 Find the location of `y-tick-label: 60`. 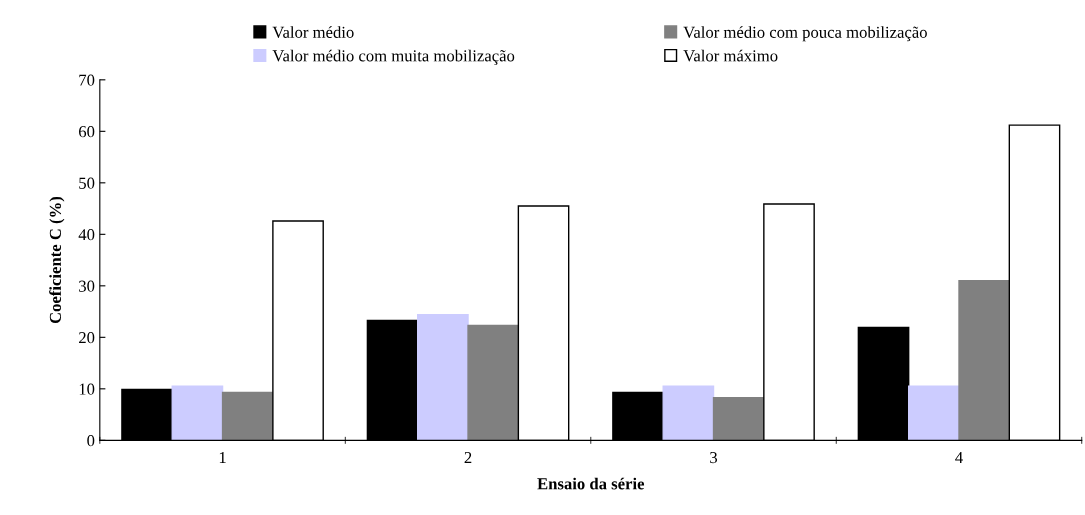

y-tick-label: 60 is located at coordinates (87, 132).